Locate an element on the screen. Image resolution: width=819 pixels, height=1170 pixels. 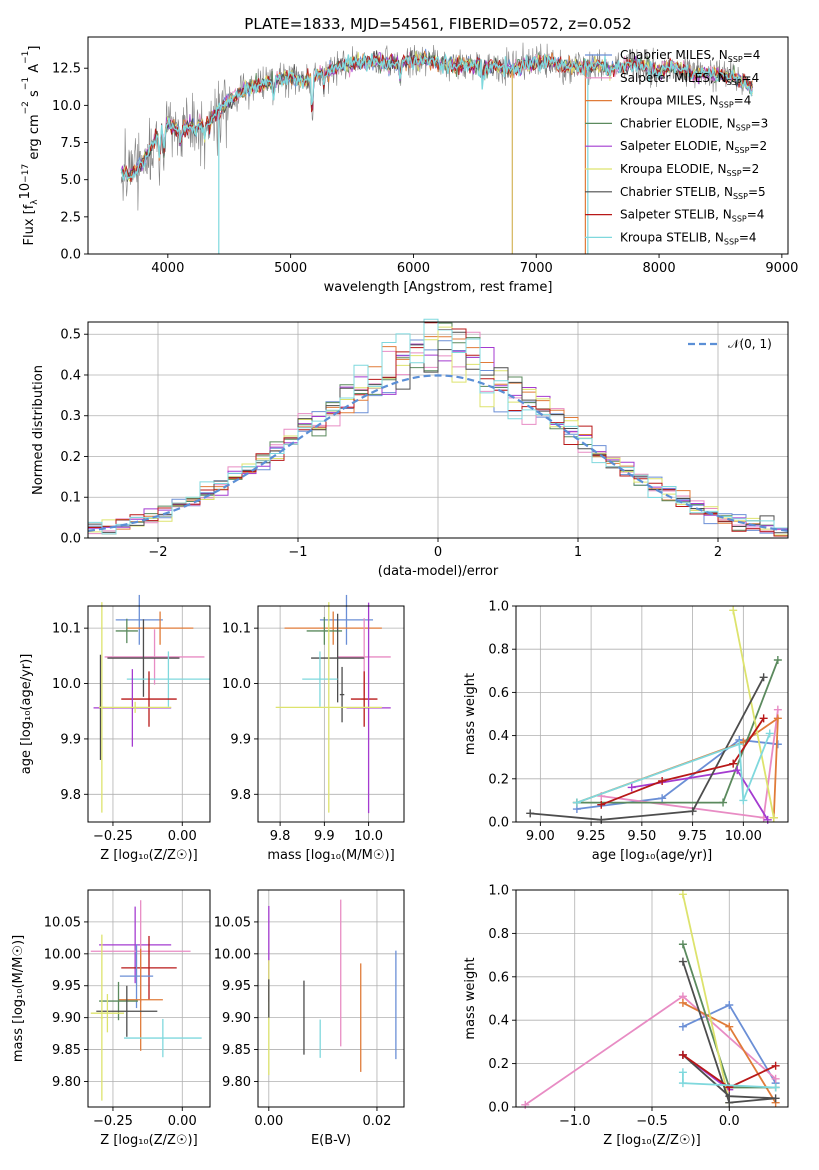
y-tick-label: 9.80 is located at coordinates (236, 1082).